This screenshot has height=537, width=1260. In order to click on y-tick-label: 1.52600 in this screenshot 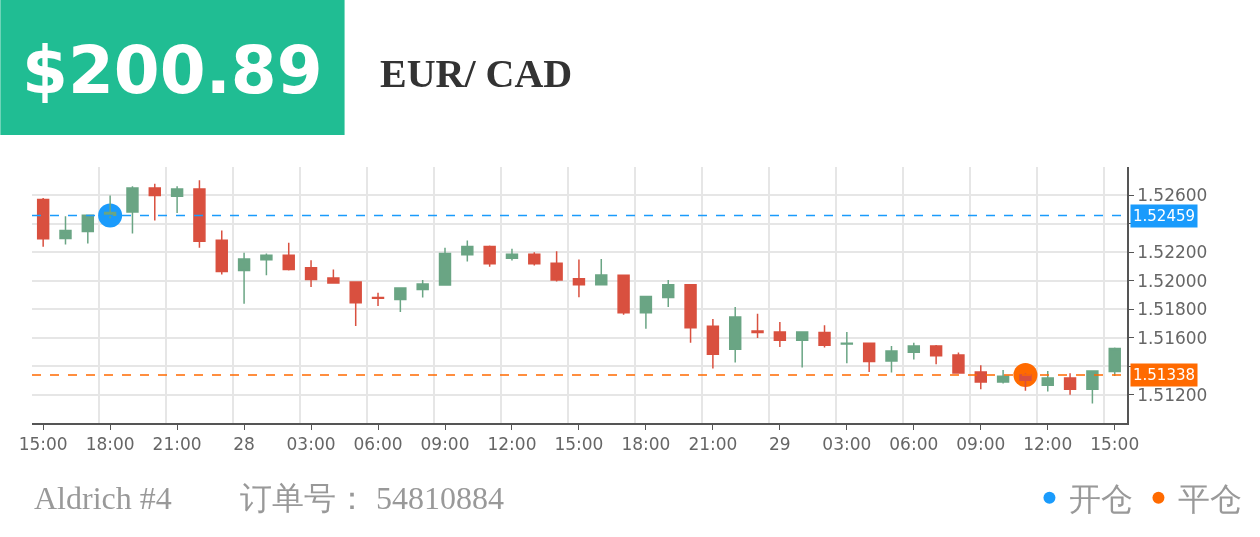, I will do `click(1172, 195)`.